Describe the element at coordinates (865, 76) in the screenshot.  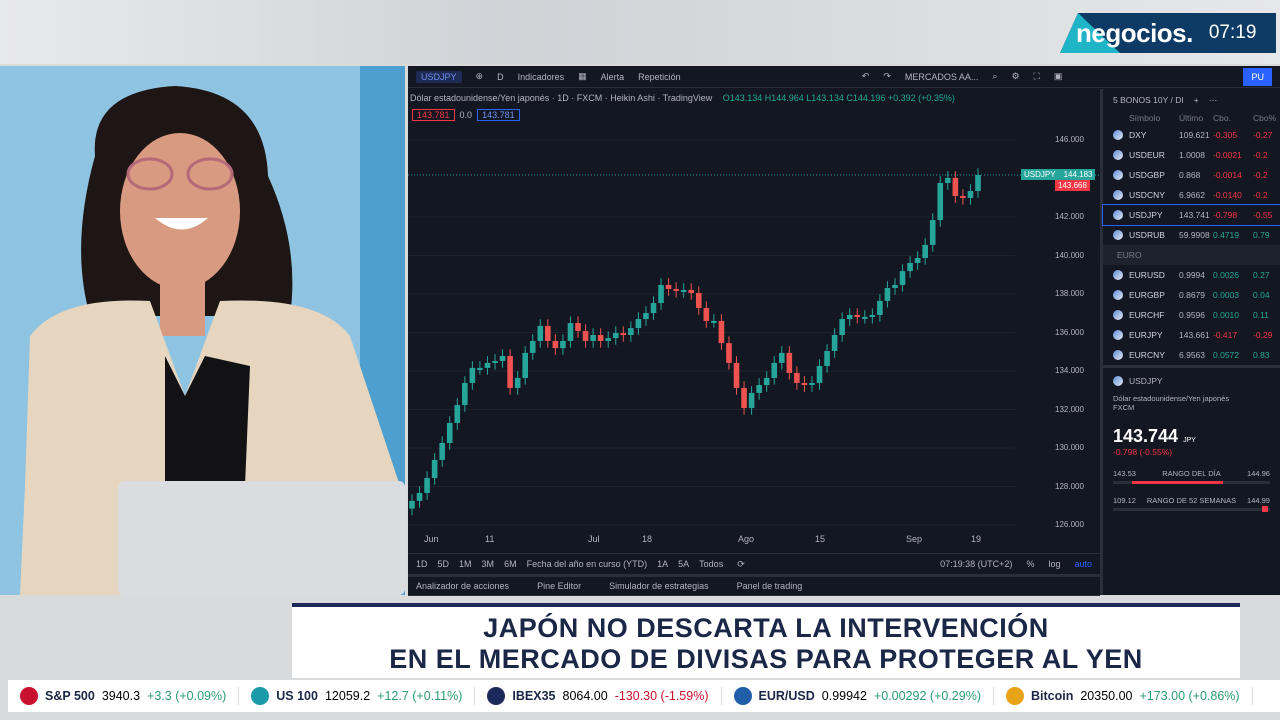
I see `undo-icon: ↶` at that location.